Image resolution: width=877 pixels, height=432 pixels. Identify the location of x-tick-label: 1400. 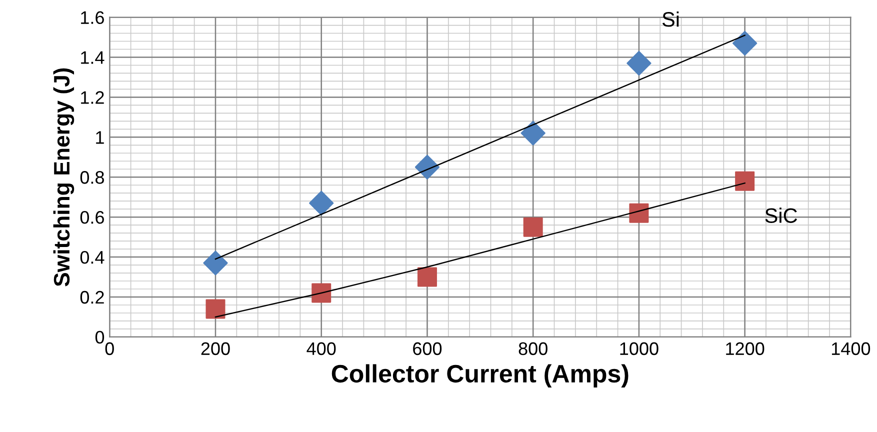
(851, 349).